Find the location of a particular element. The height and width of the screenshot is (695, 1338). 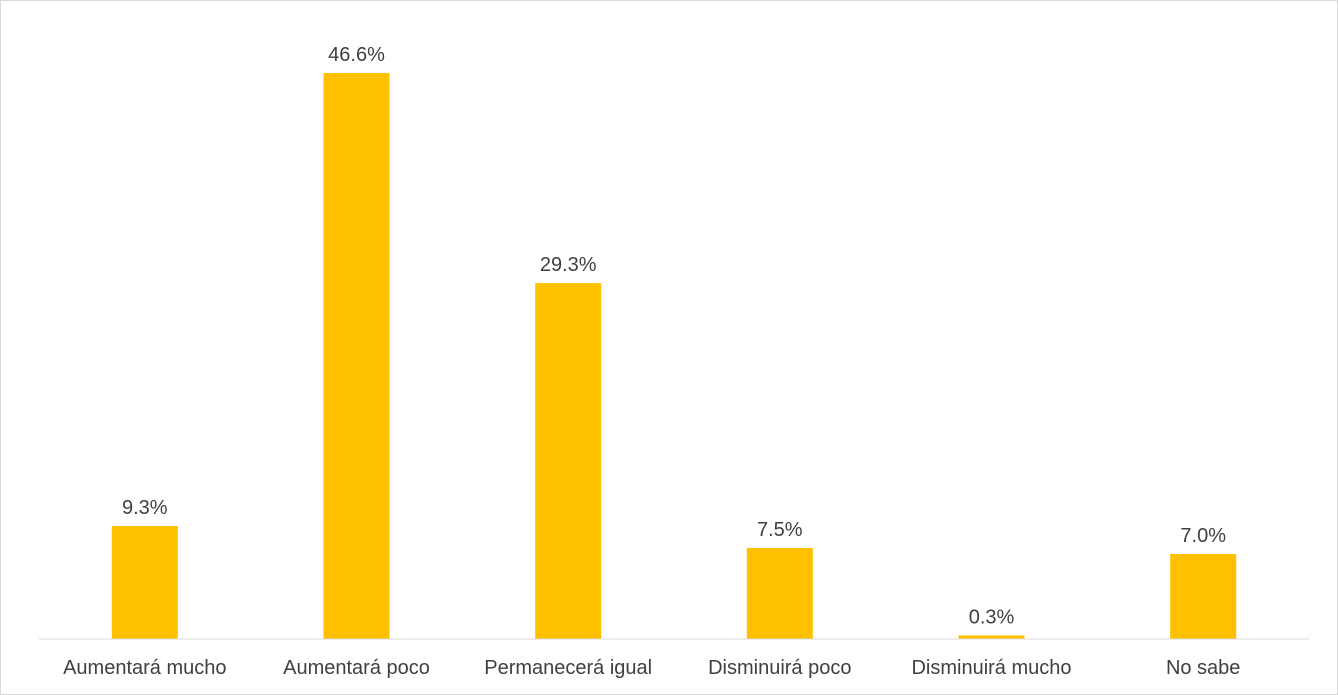

data-label-2: 29.3% is located at coordinates (568, 265).